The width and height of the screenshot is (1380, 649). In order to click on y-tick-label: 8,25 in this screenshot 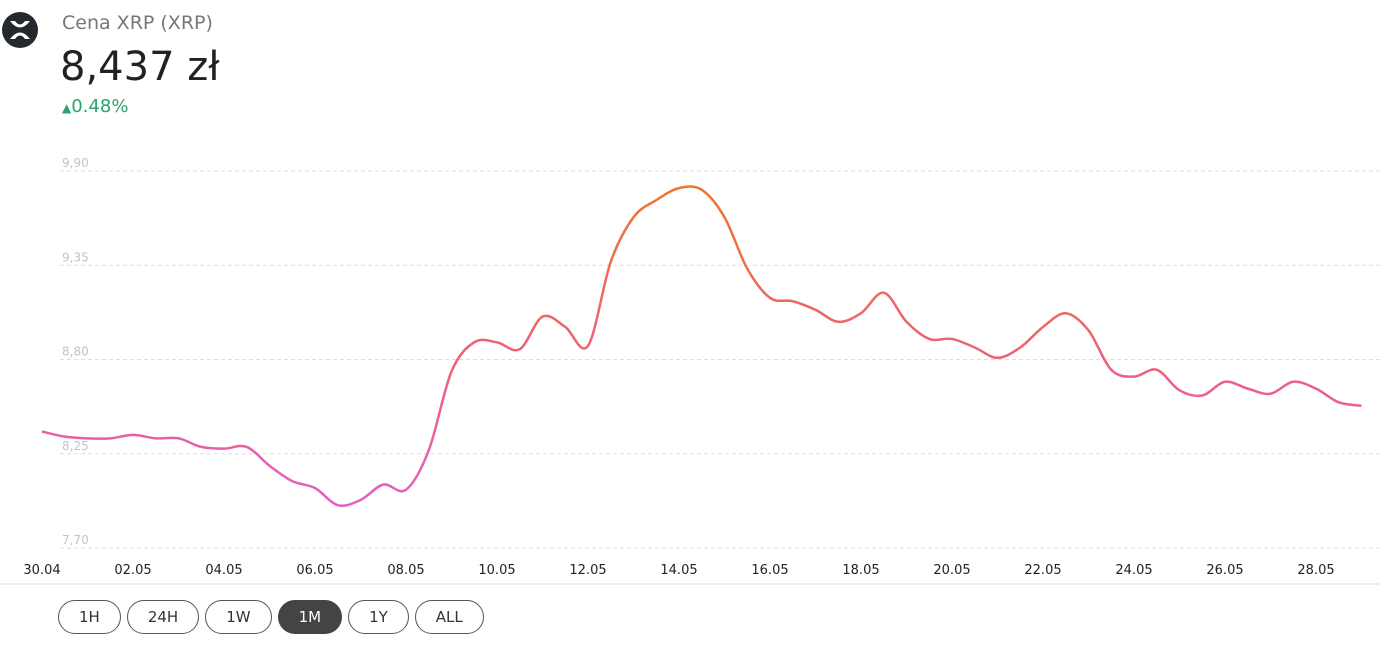, I will do `click(75, 446)`.